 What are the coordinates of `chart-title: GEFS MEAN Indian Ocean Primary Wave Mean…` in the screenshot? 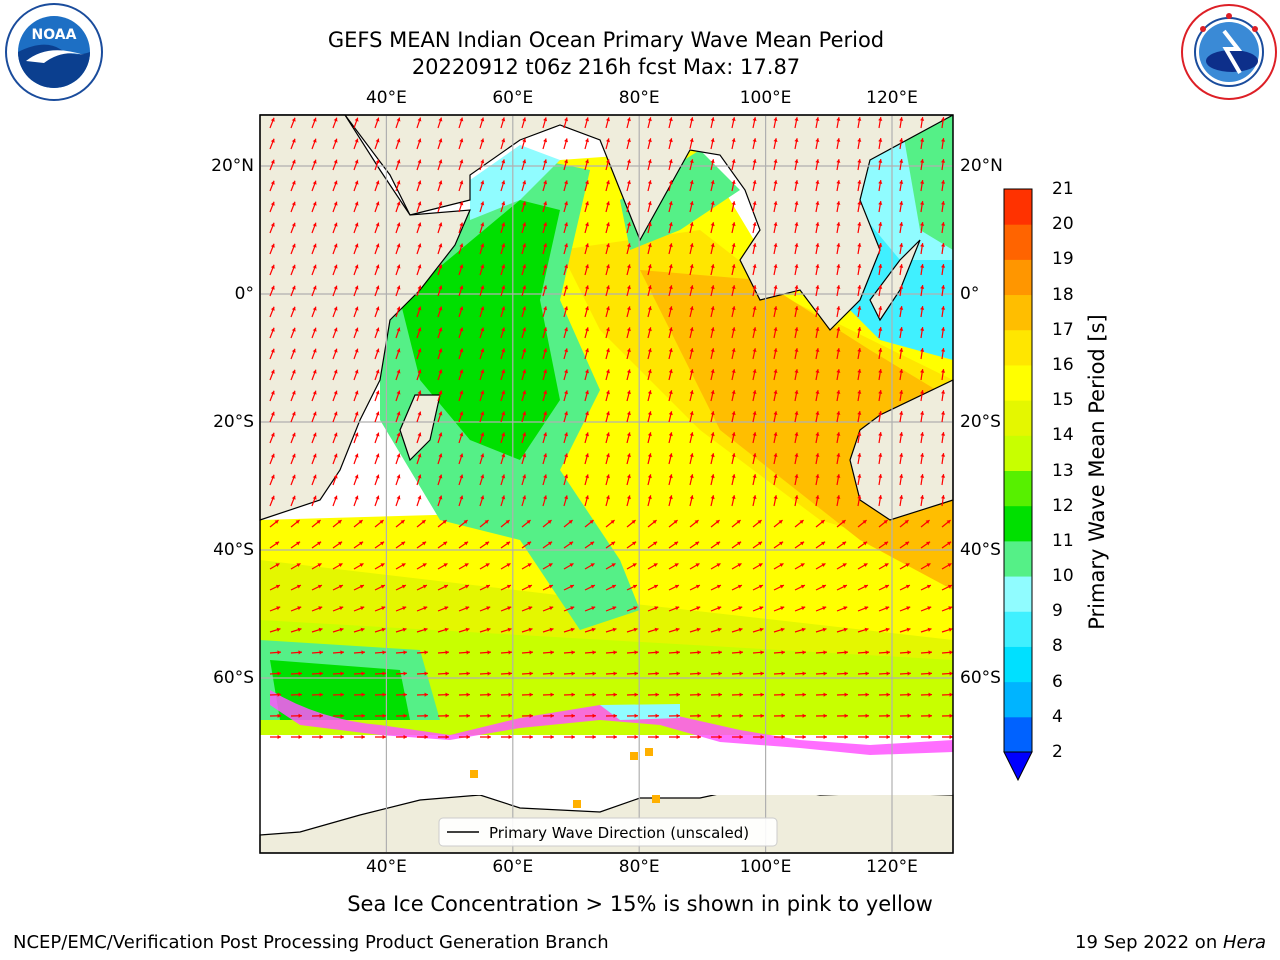 It's located at (606, 40).